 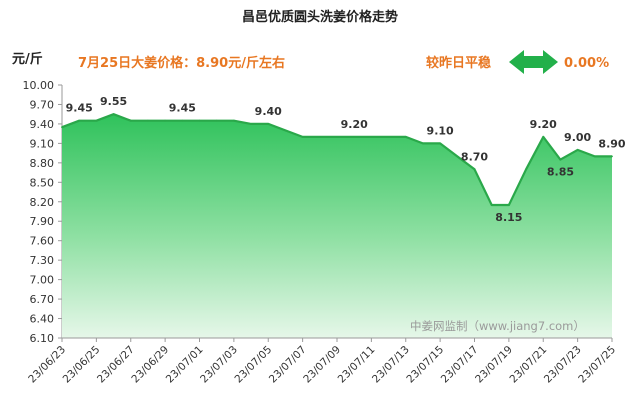 I want to click on y-tick-label: 8.80, so click(x=42, y=163).